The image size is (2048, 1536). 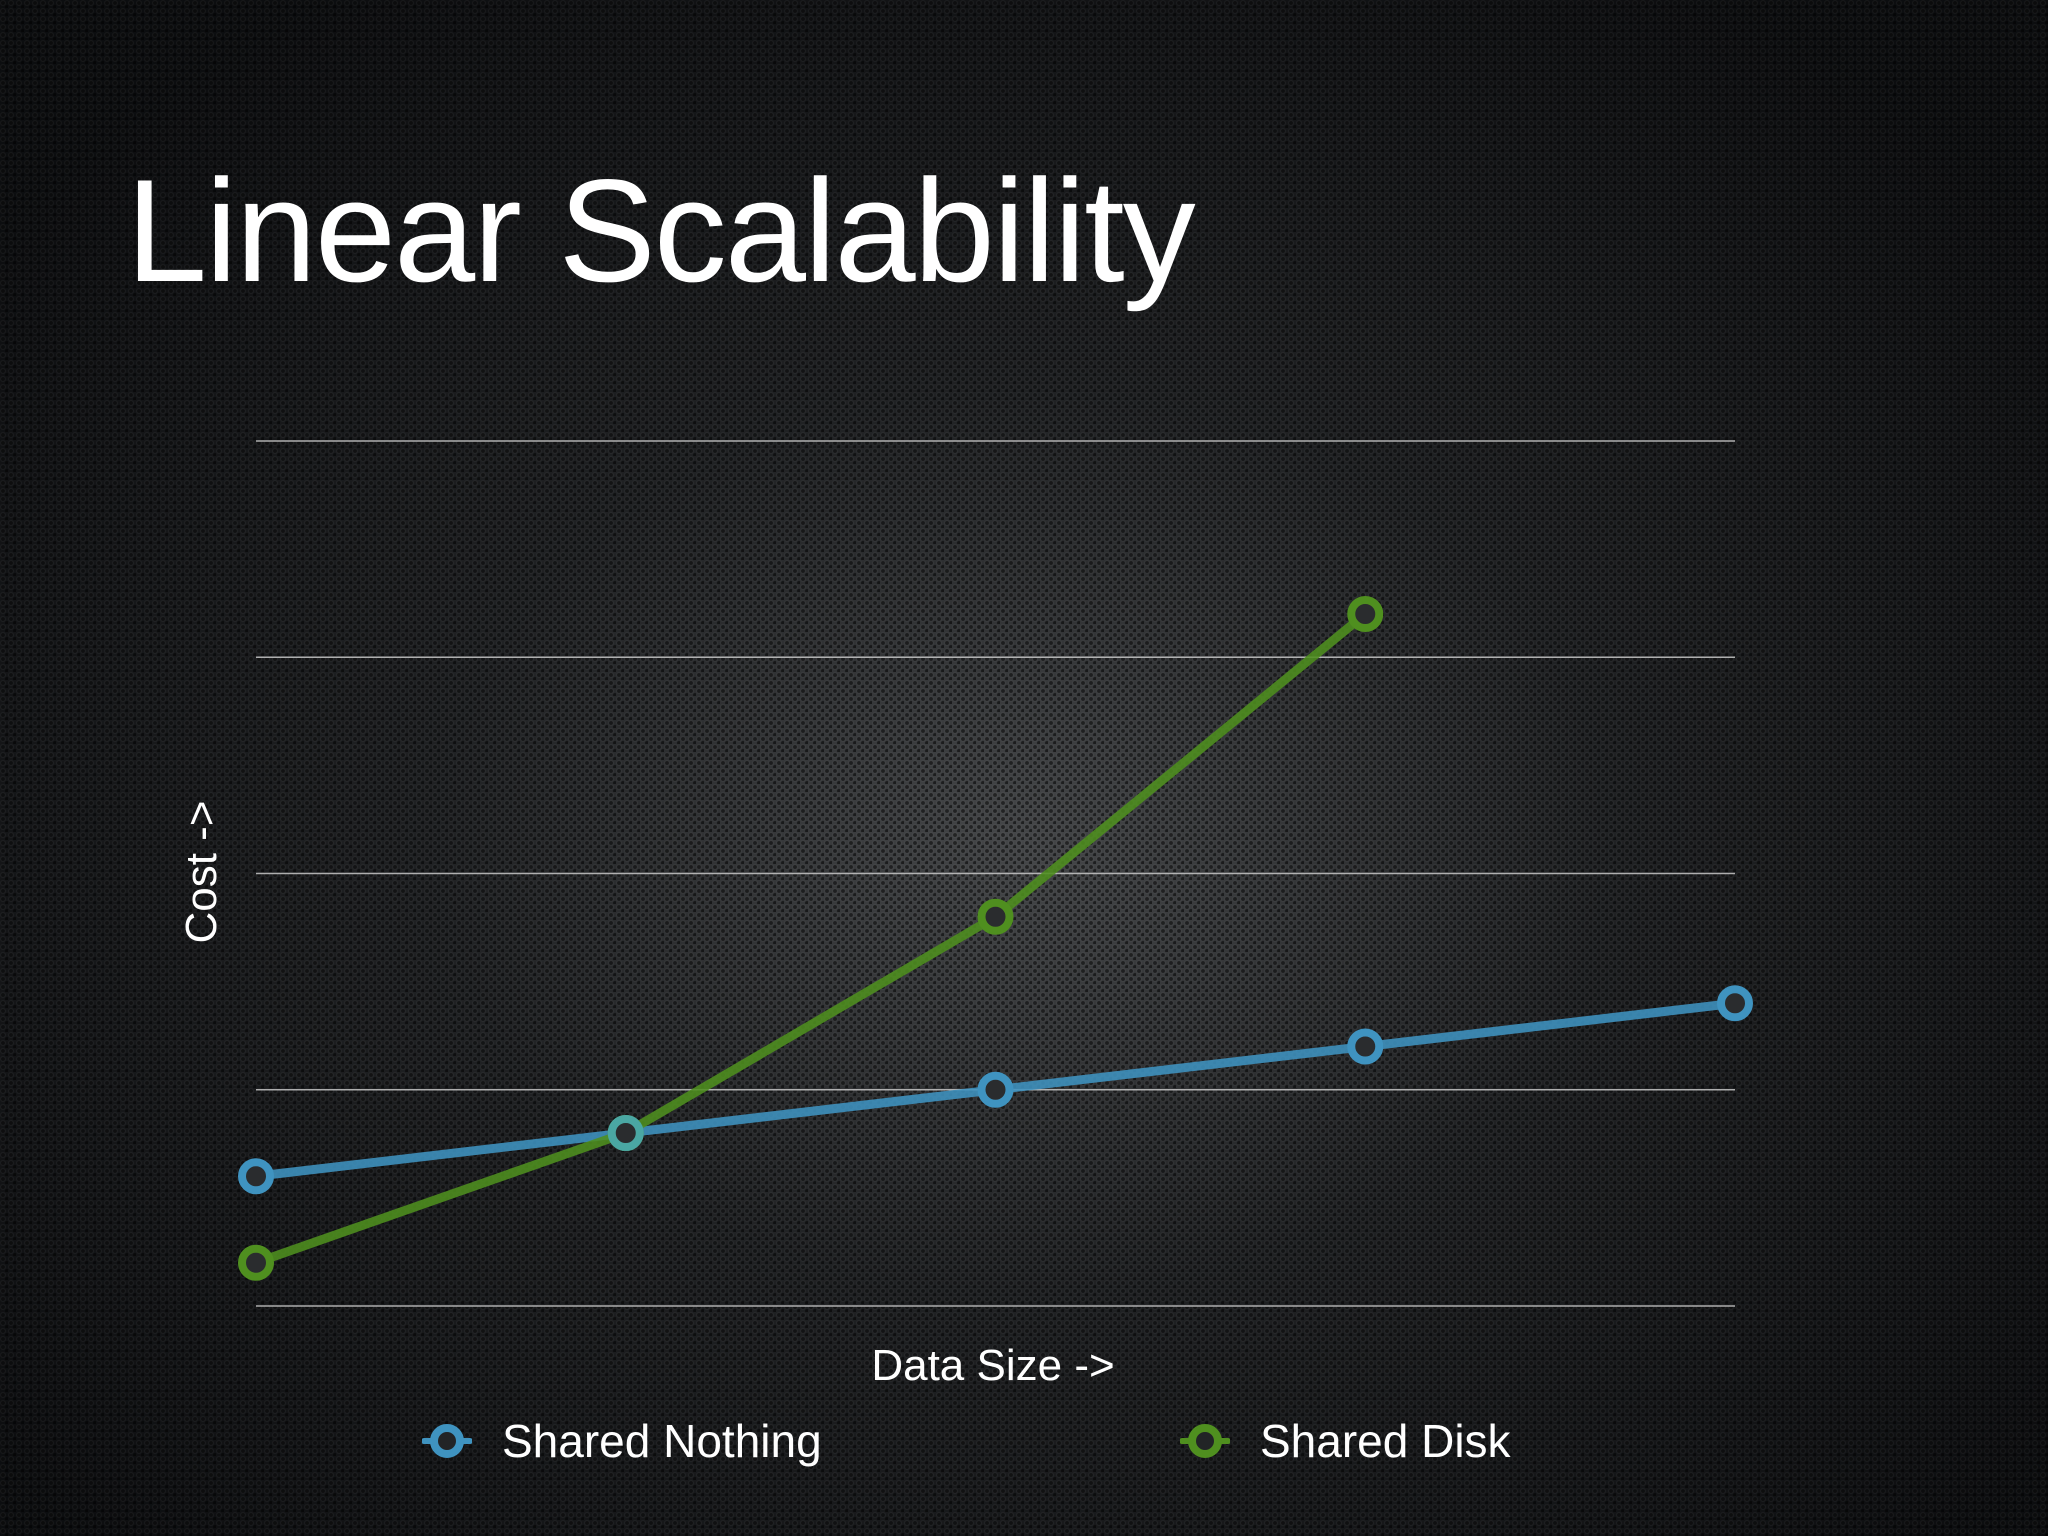 What do you see at coordinates (447, 1441) in the screenshot?
I see `legend-marker-shared-nothing-icon` at bounding box center [447, 1441].